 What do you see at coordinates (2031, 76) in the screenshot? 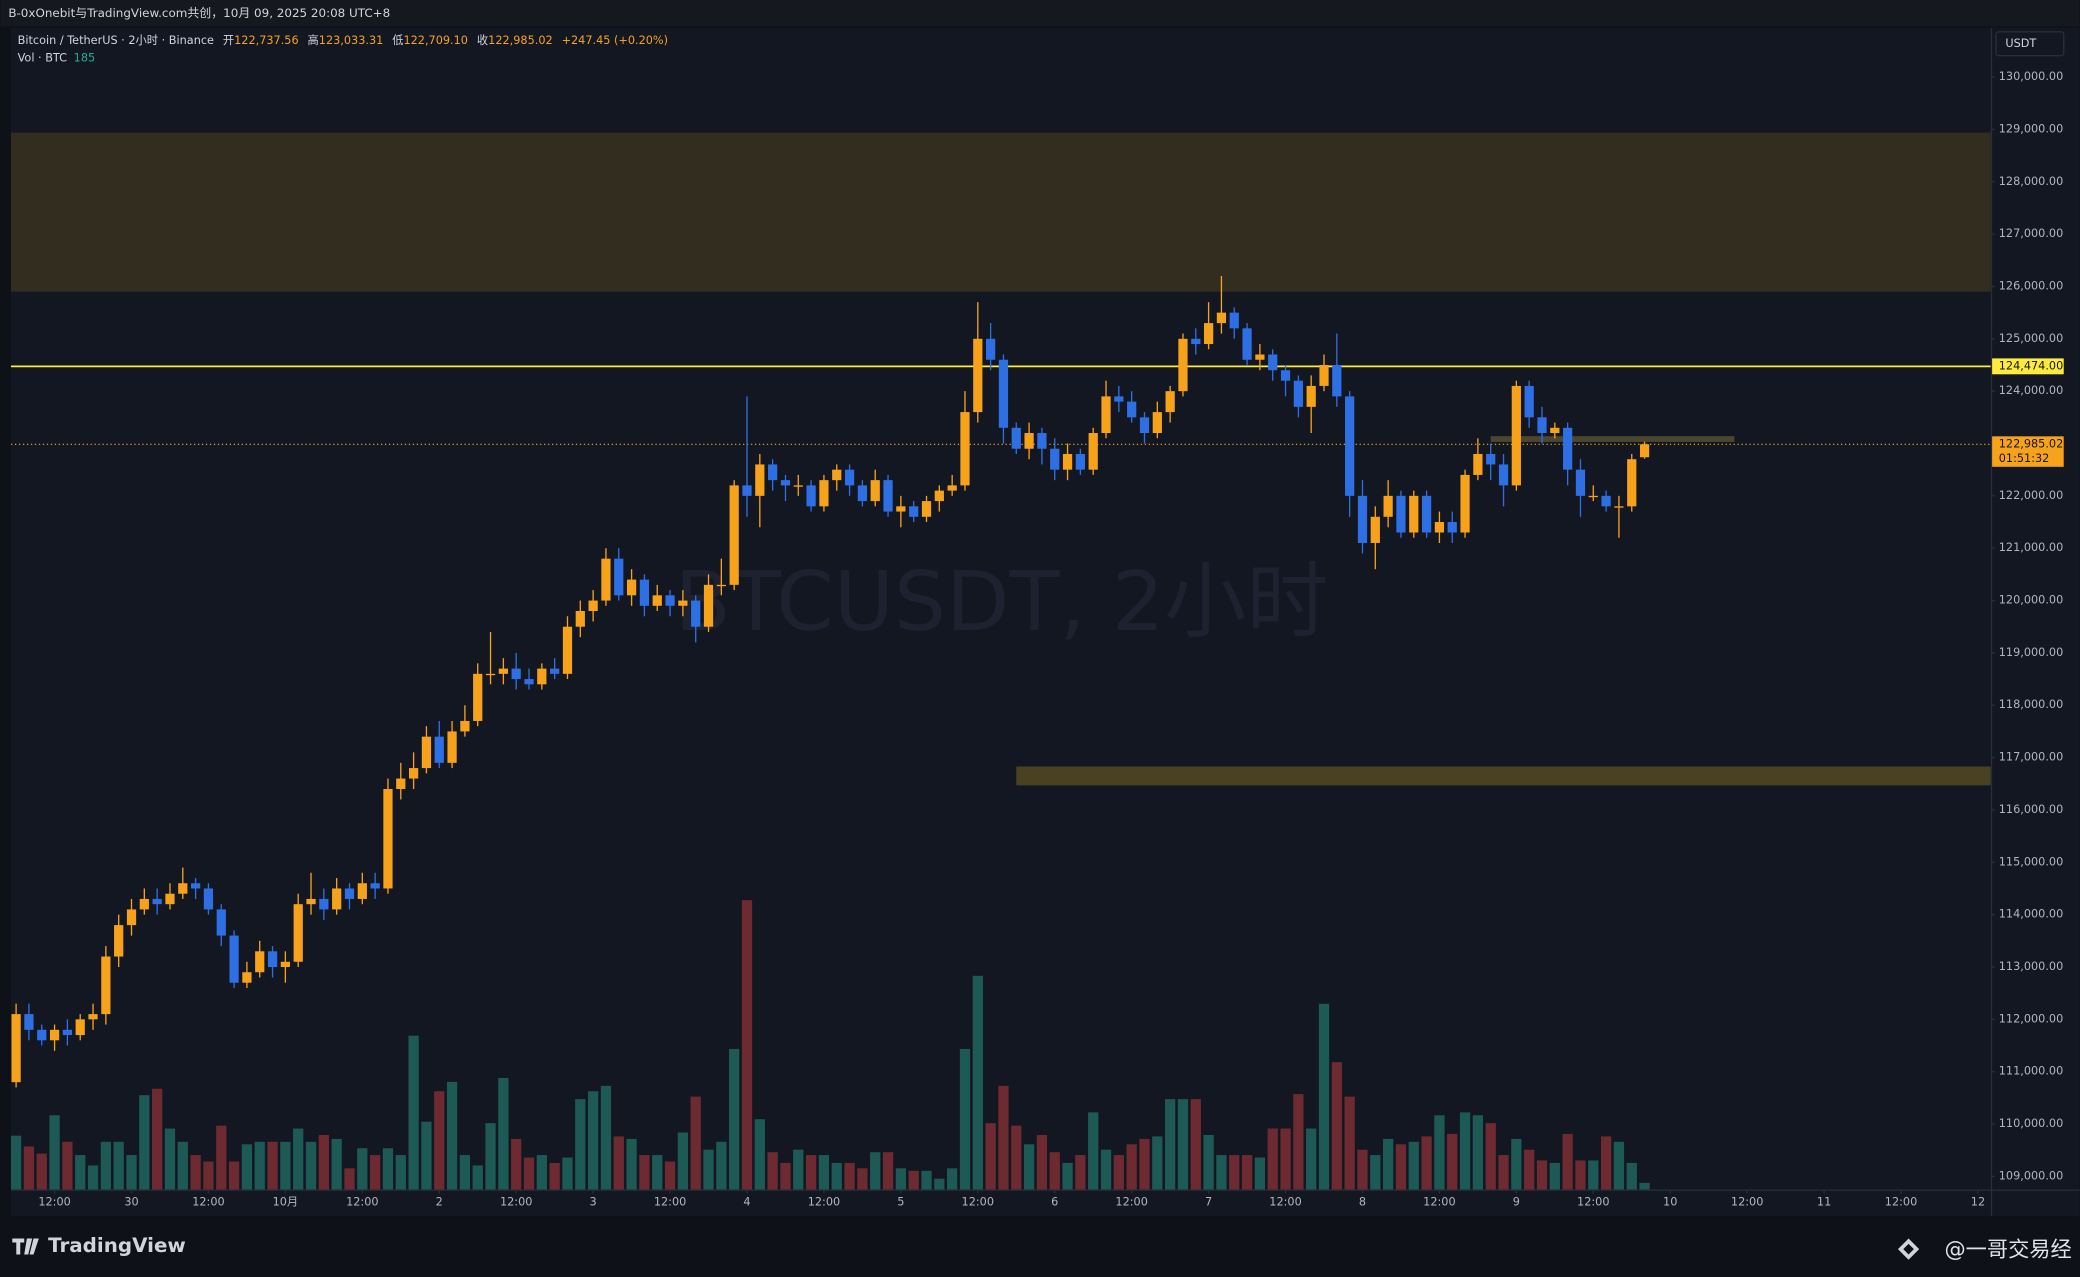
I see `y-tick-label: 130,000.00` at bounding box center [2031, 76].